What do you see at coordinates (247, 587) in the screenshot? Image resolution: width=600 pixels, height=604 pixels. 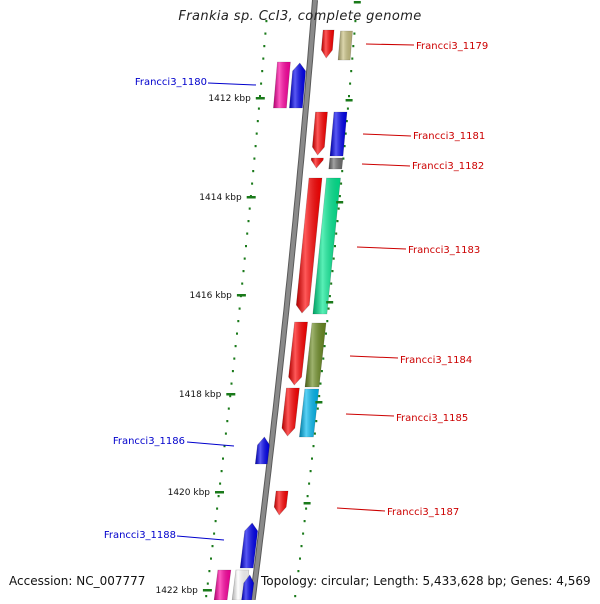 I see `cds-bottom-blue-shade` at bounding box center [247, 587].